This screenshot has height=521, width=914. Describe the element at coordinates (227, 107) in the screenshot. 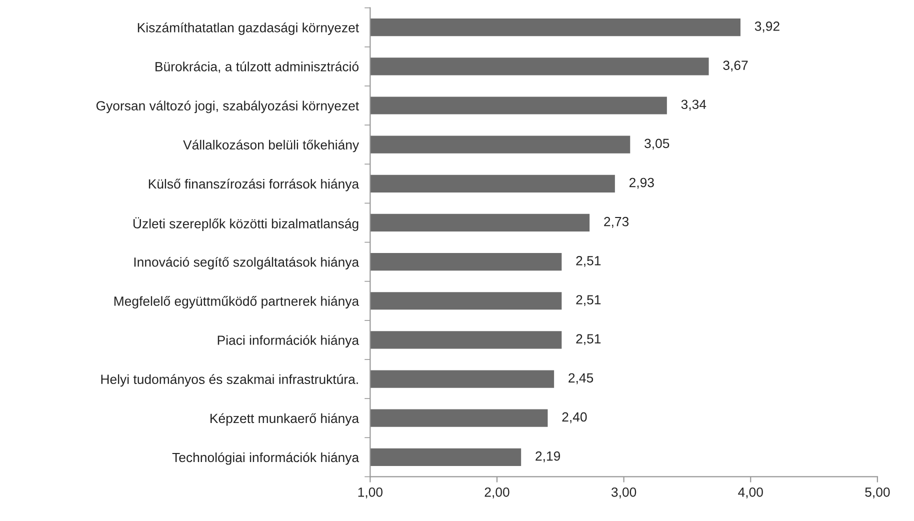

I see `y-tick-label: Gyorsan változó jogi, szabályozási környezet` at that location.